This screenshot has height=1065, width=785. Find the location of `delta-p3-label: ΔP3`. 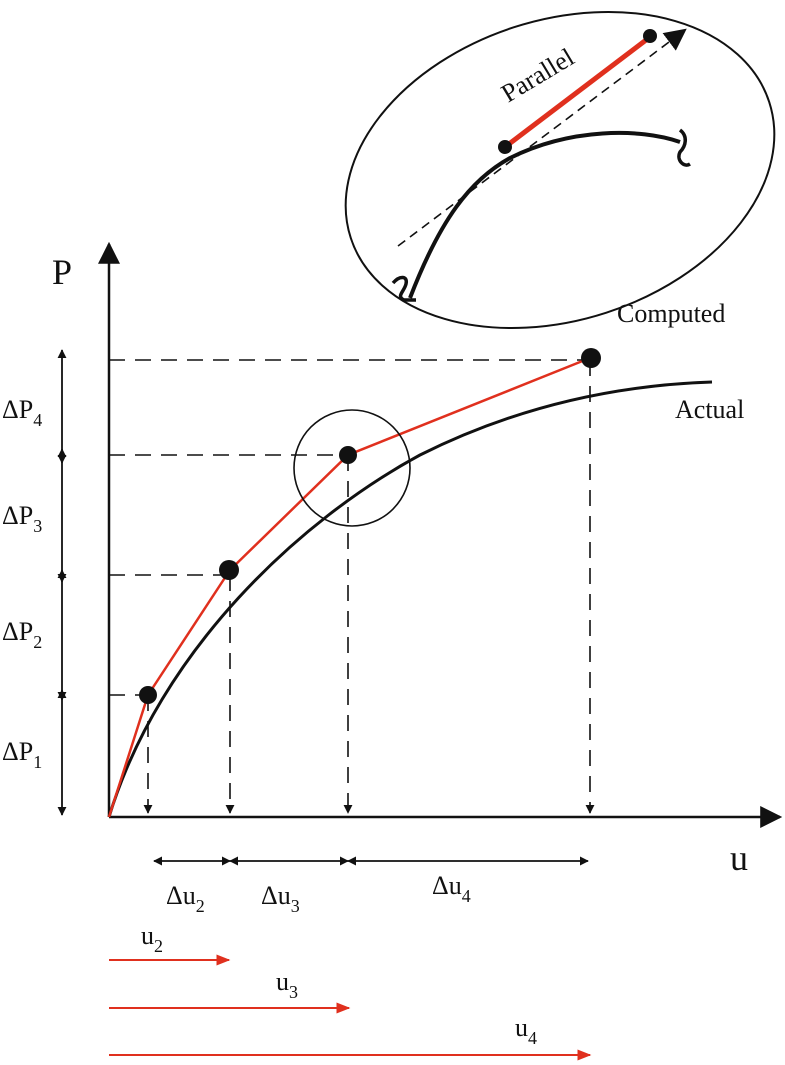

delta-p3-label: ΔP3 is located at coordinates (22, 518).